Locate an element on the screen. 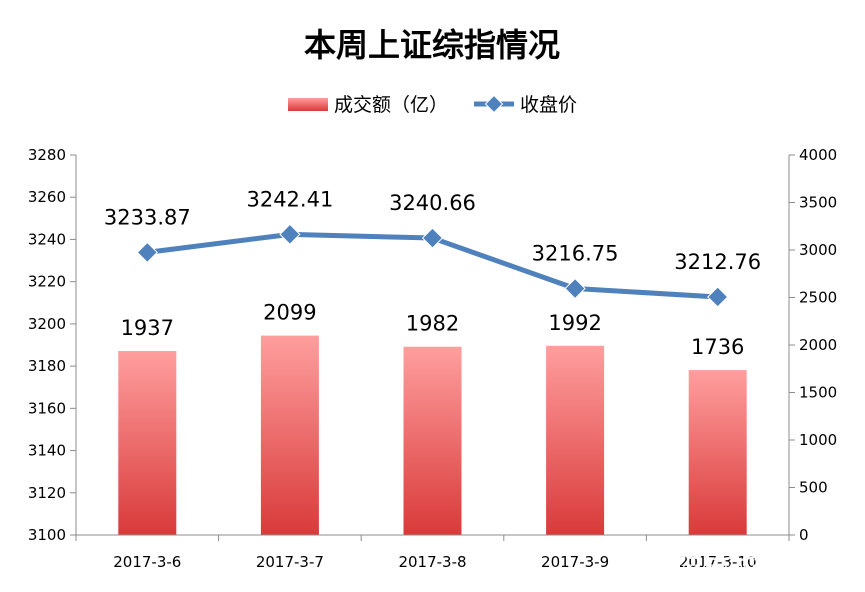 This screenshot has width=865, height=592. legend: 成交额（亿） 收盘价 is located at coordinates (432, 105).